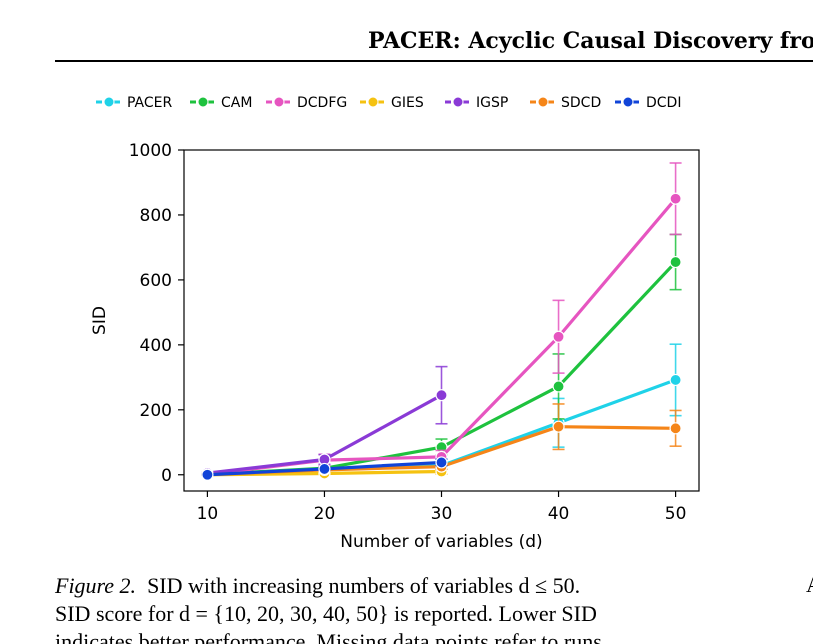 The height and width of the screenshot is (644, 813). What do you see at coordinates (442, 514) in the screenshot?
I see `x-tick-label: 30` at bounding box center [442, 514].